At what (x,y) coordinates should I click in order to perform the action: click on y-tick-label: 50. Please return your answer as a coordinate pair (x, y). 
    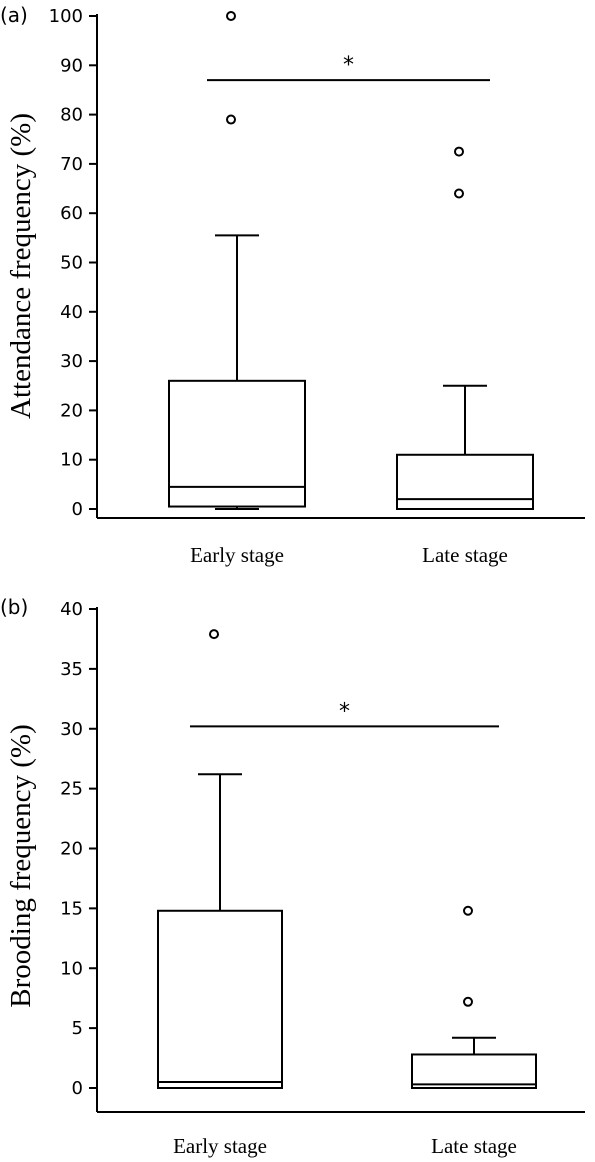
    Looking at the image, I should click on (71, 263).